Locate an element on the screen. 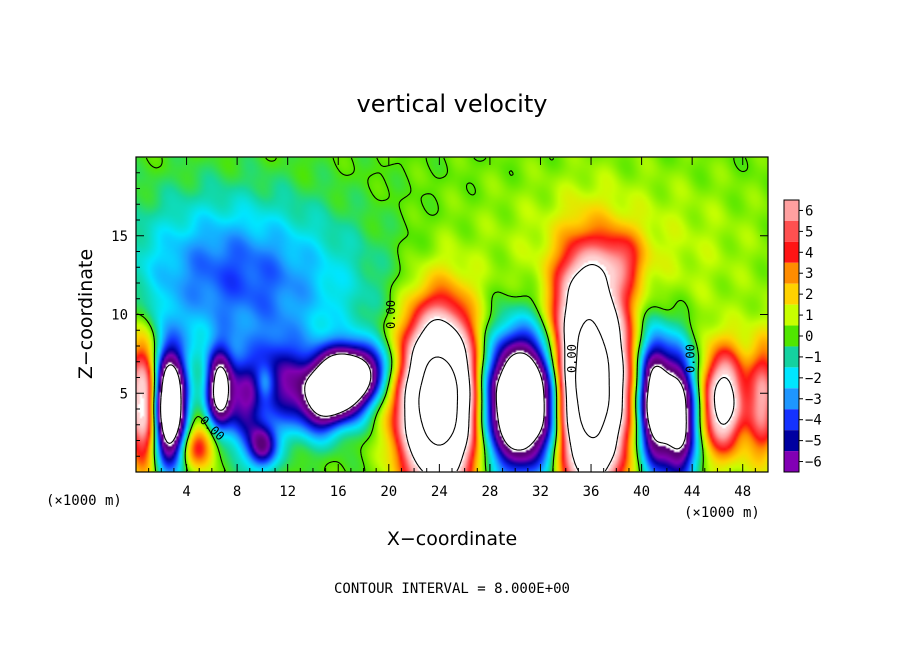  x-tick-label: 48 is located at coordinates (742, 492).